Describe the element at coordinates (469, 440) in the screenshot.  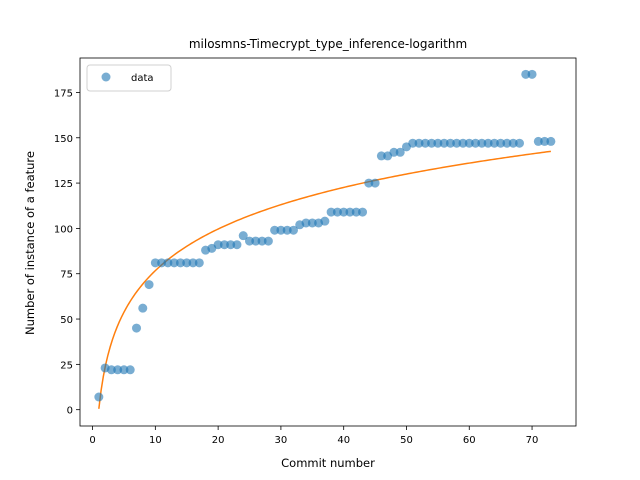
I see `x-tick-label: 60` at that location.